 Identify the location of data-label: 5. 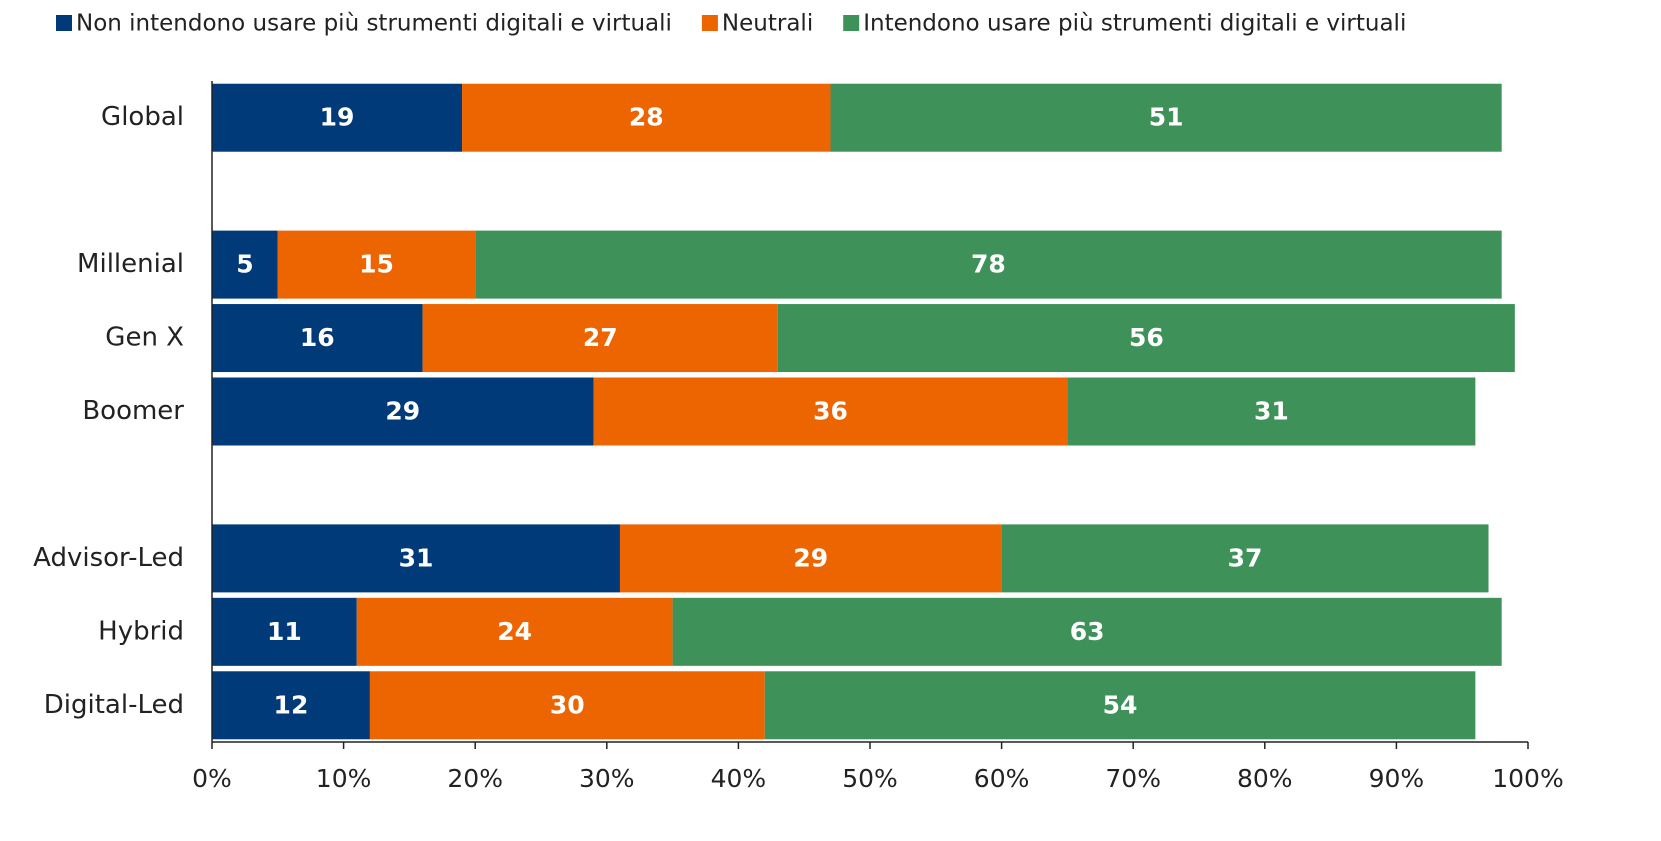
(244, 264).